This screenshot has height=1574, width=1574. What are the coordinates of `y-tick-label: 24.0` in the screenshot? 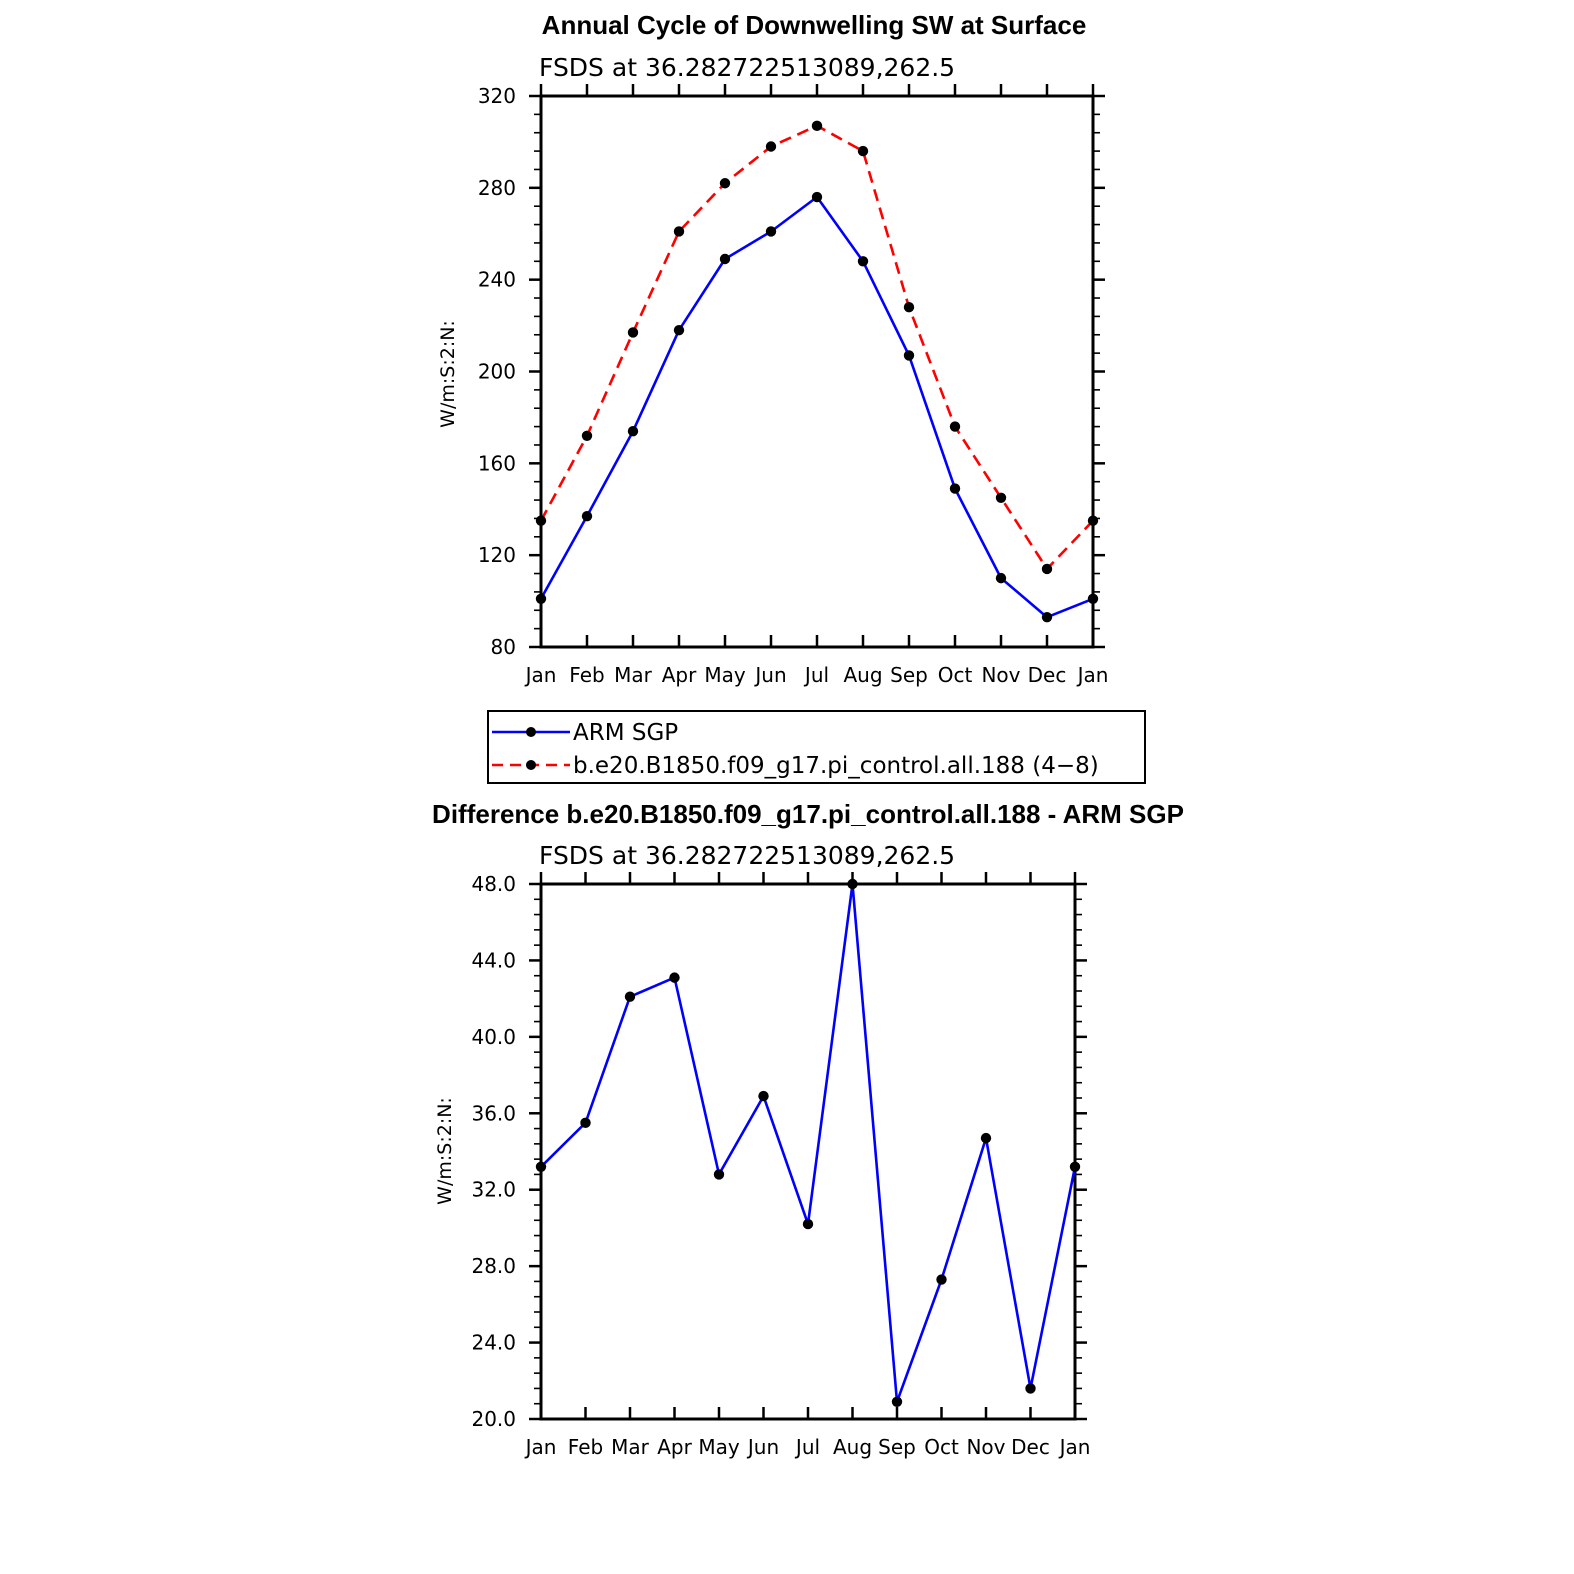 It's located at (493, 1343).